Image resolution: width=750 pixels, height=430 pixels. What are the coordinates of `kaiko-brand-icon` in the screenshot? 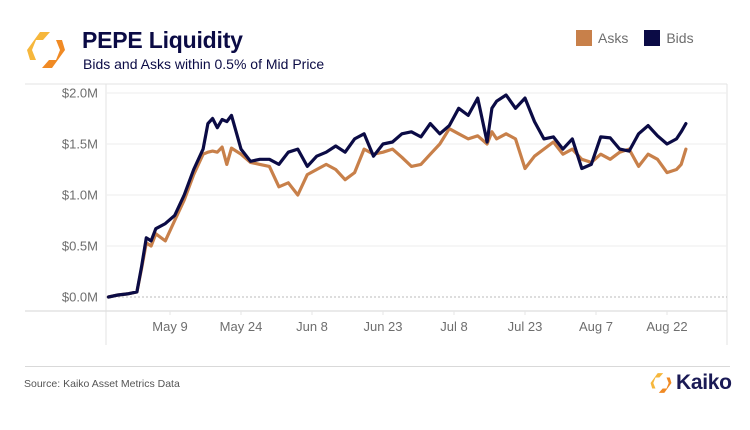 It's located at (661, 383).